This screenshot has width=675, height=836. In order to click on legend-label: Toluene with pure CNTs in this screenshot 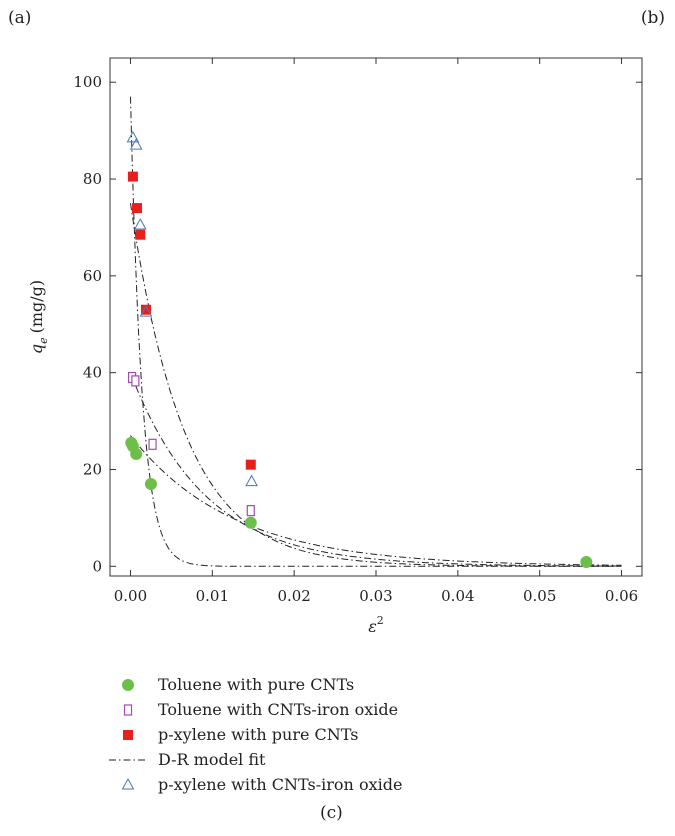, I will do `click(256, 684)`.